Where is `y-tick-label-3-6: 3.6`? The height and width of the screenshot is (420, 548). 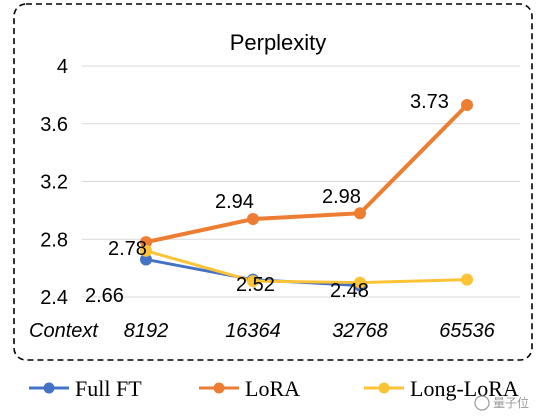
y-tick-label-3-6: 3.6 is located at coordinates (54, 125).